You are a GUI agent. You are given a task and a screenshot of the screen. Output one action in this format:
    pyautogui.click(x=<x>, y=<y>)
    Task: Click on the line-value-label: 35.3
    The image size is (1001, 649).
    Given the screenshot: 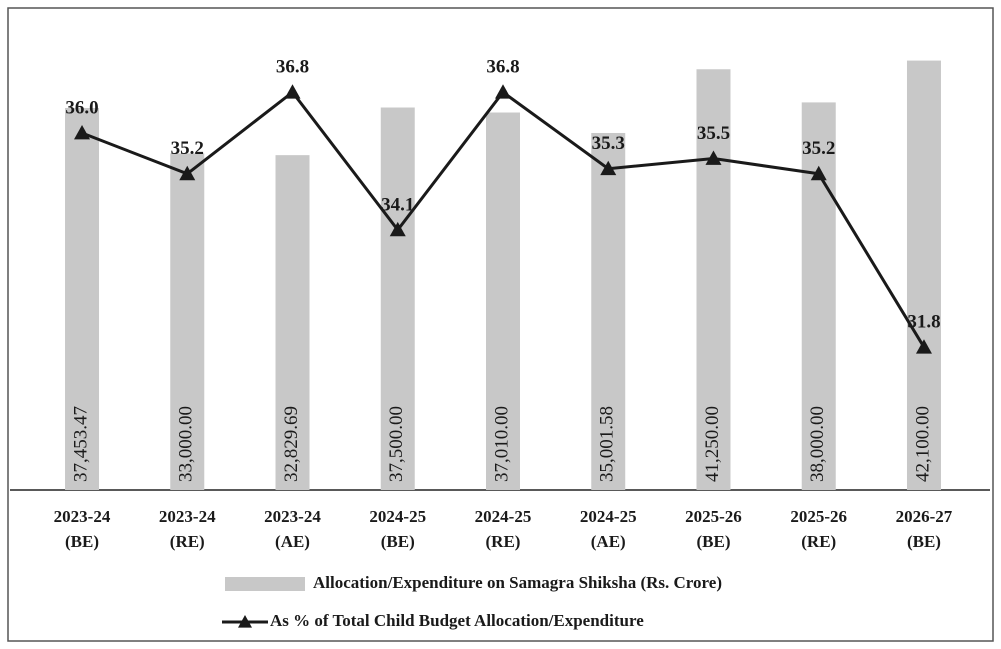 What is the action you would take?
    pyautogui.click(x=608, y=143)
    